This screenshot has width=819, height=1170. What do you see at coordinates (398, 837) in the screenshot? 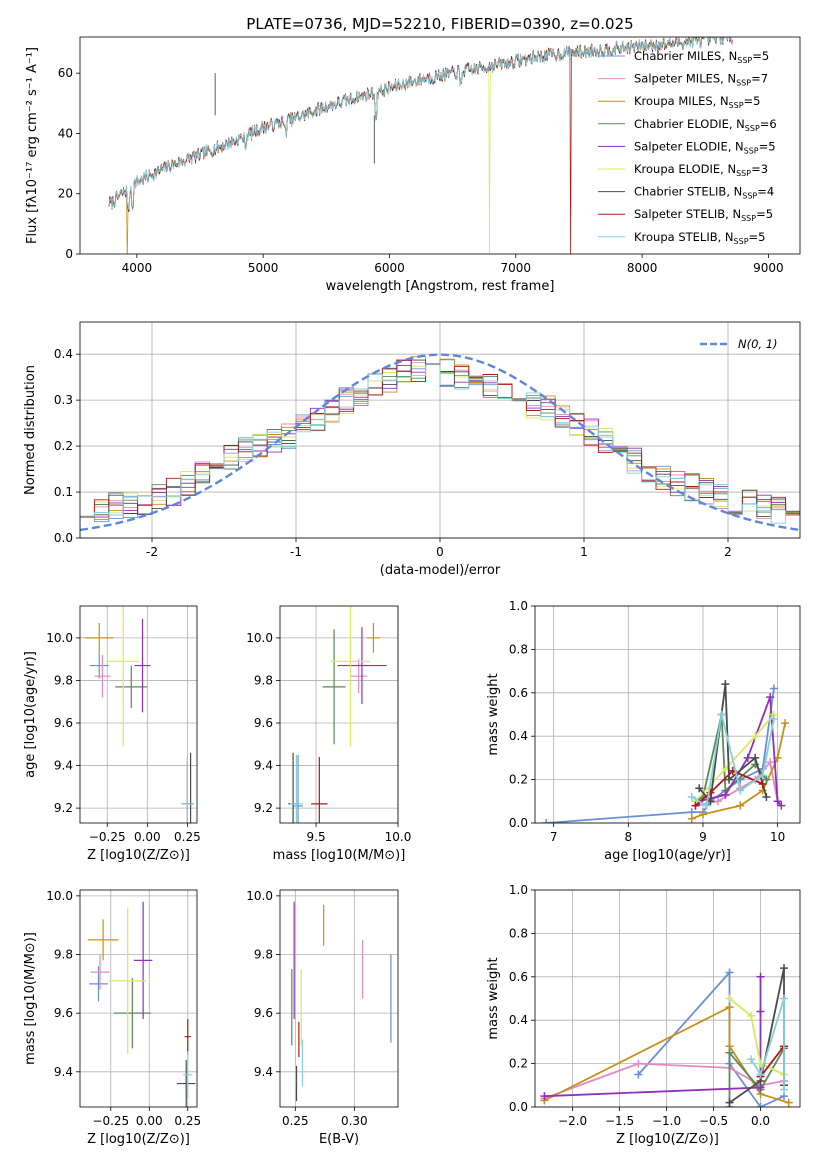
I see `x-tick-label: 10.0` at bounding box center [398, 837].